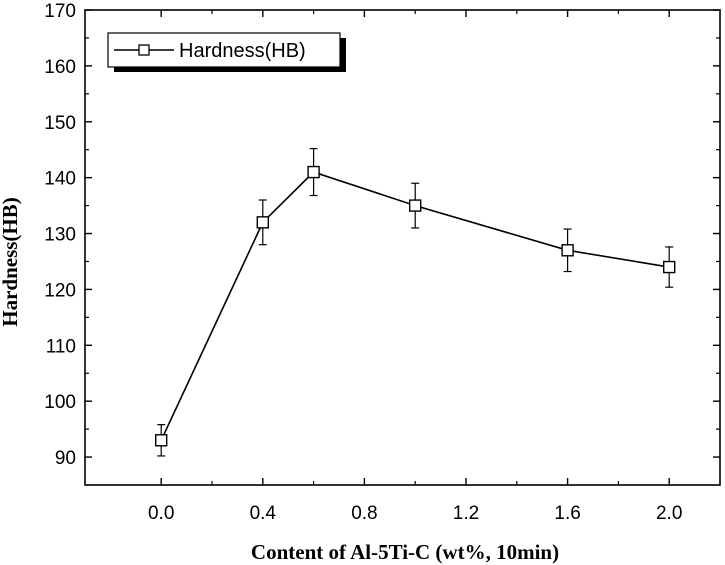 The width and height of the screenshot is (725, 565). Describe the element at coordinates (263, 513) in the screenshot. I see `x-tick-label: 0.4` at that location.